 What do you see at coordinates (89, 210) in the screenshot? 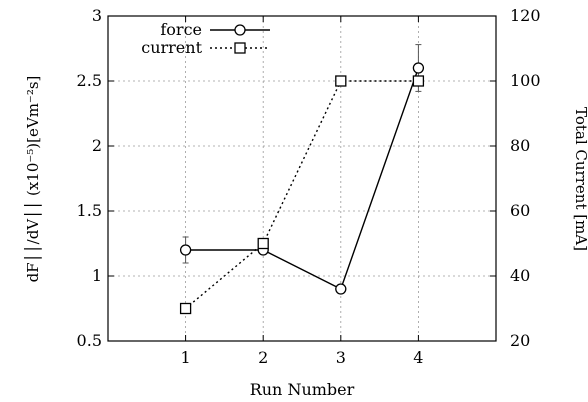
I see `left-y-tick-label: 1.5` at bounding box center [89, 210].